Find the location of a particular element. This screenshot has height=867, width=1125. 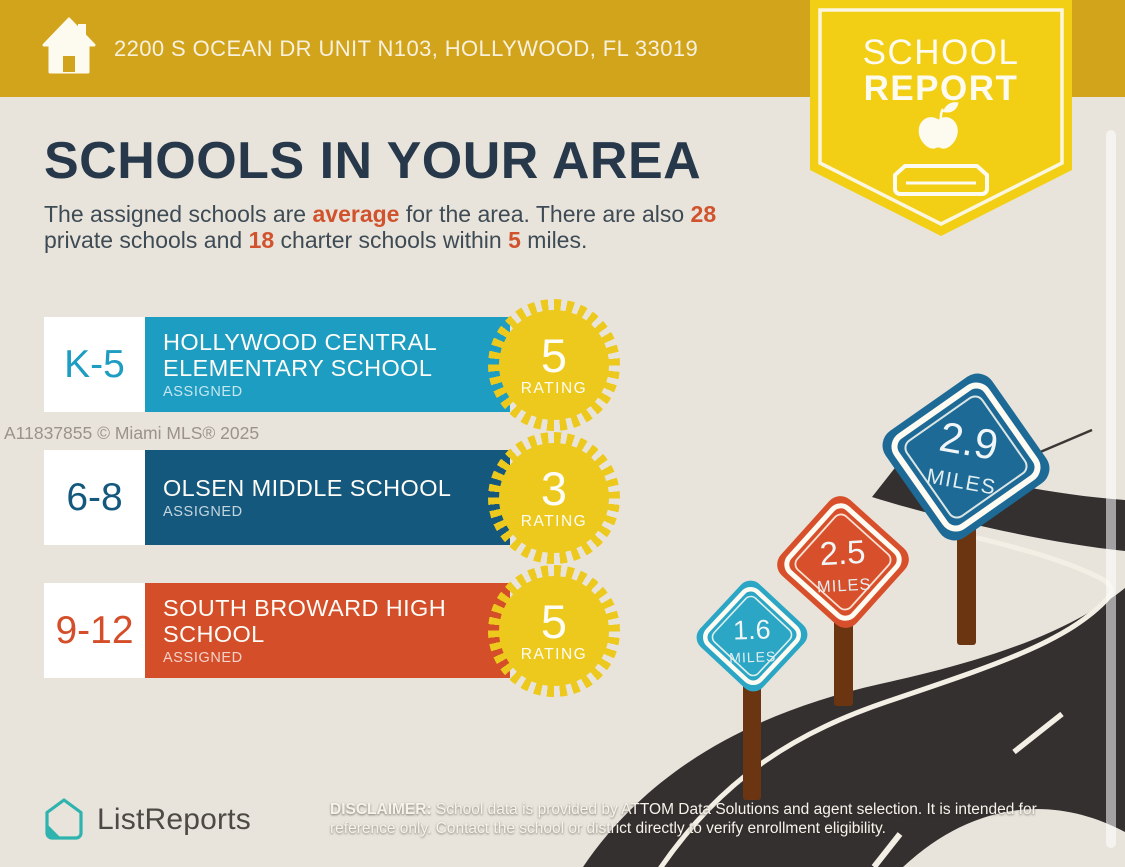

page-title: SCHOOLS IN YOUR AREA is located at coordinates (373, 161).